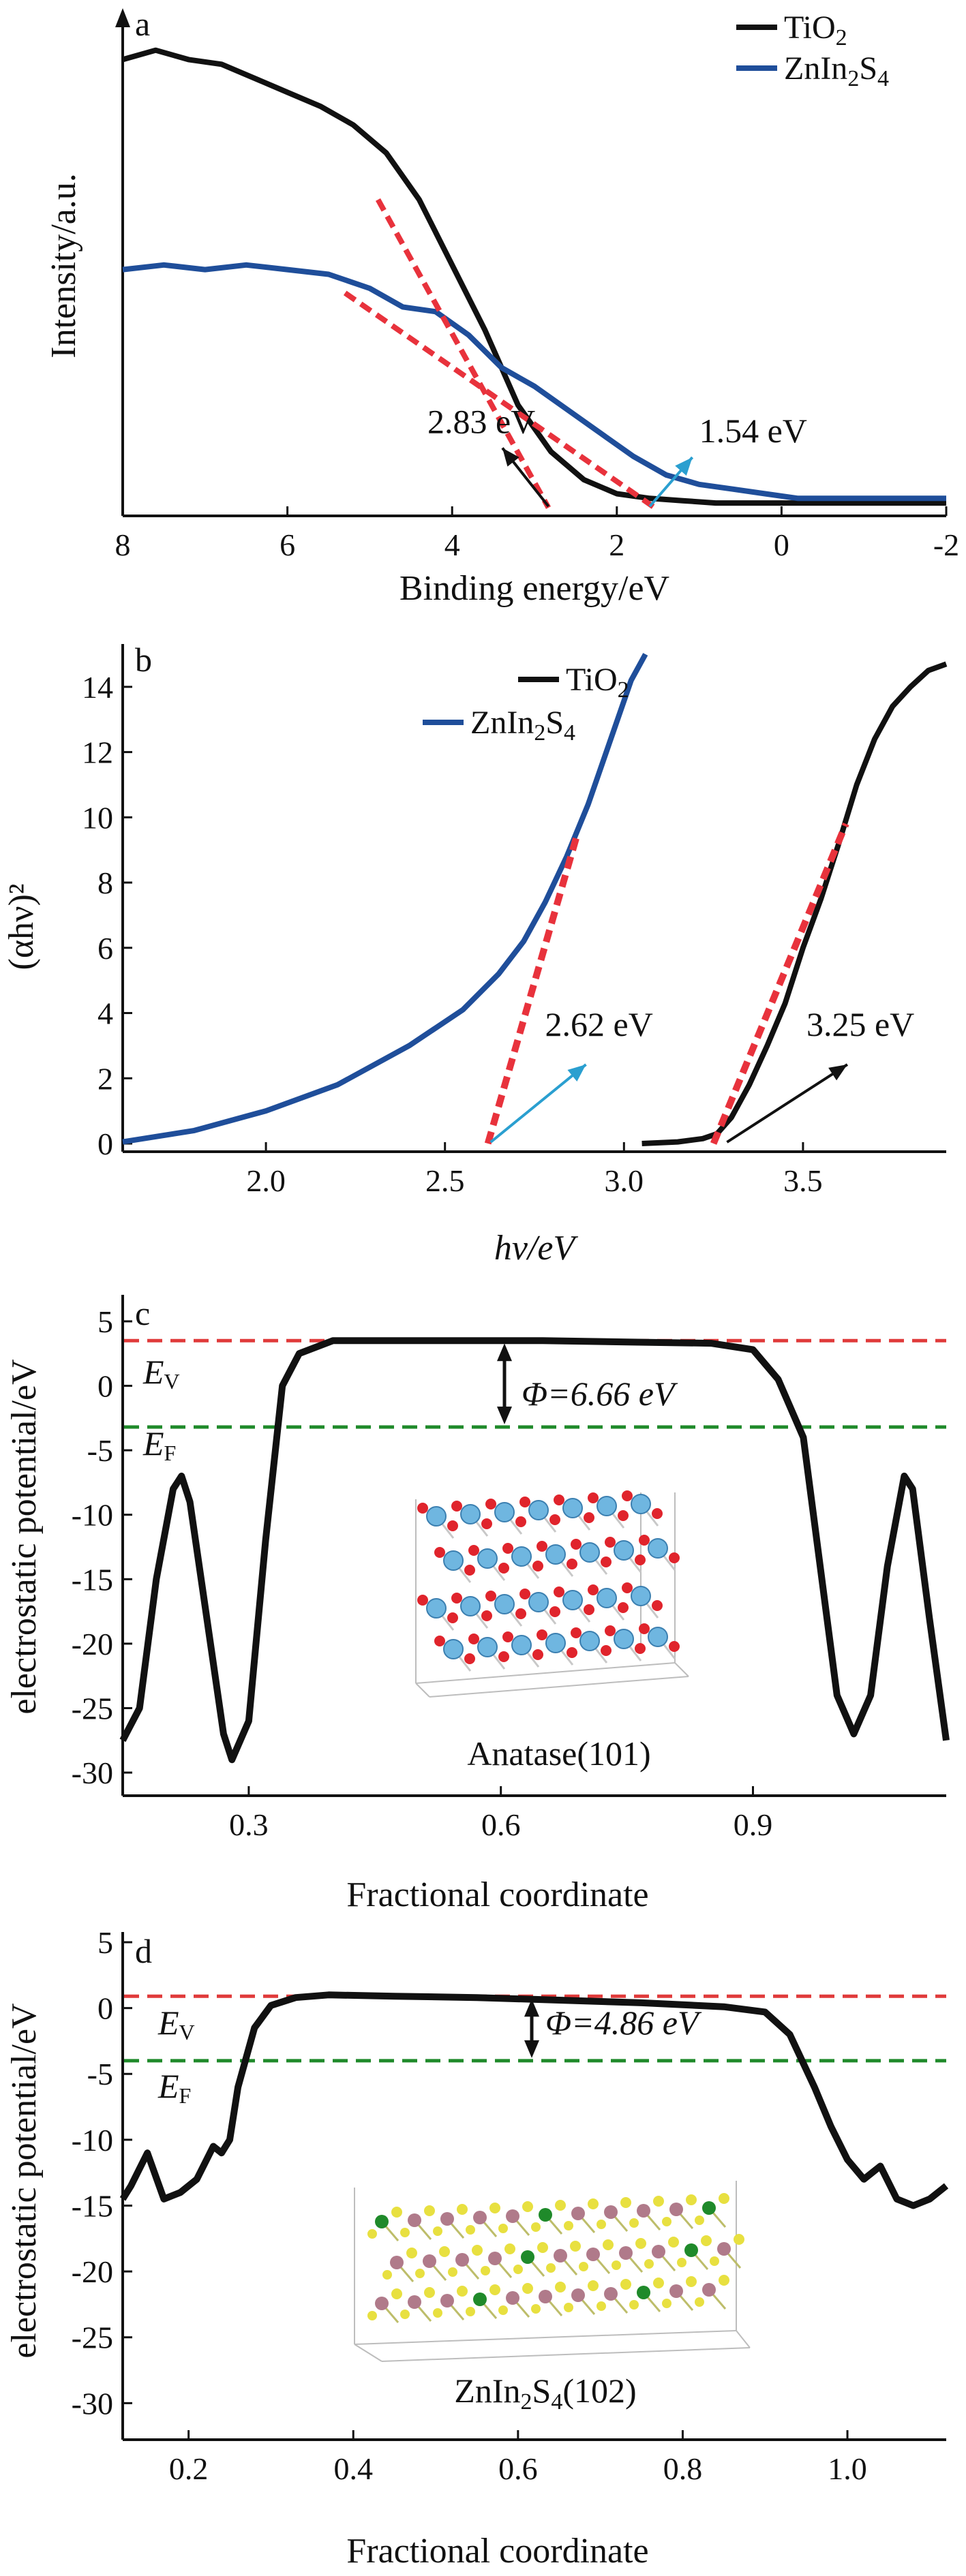 This screenshot has width=966, height=2576. What do you see at coordinates (22, 927) in the screenshot?
I see `panel-b-ylabel: (αhν)²` at bounding box center [22, 927].